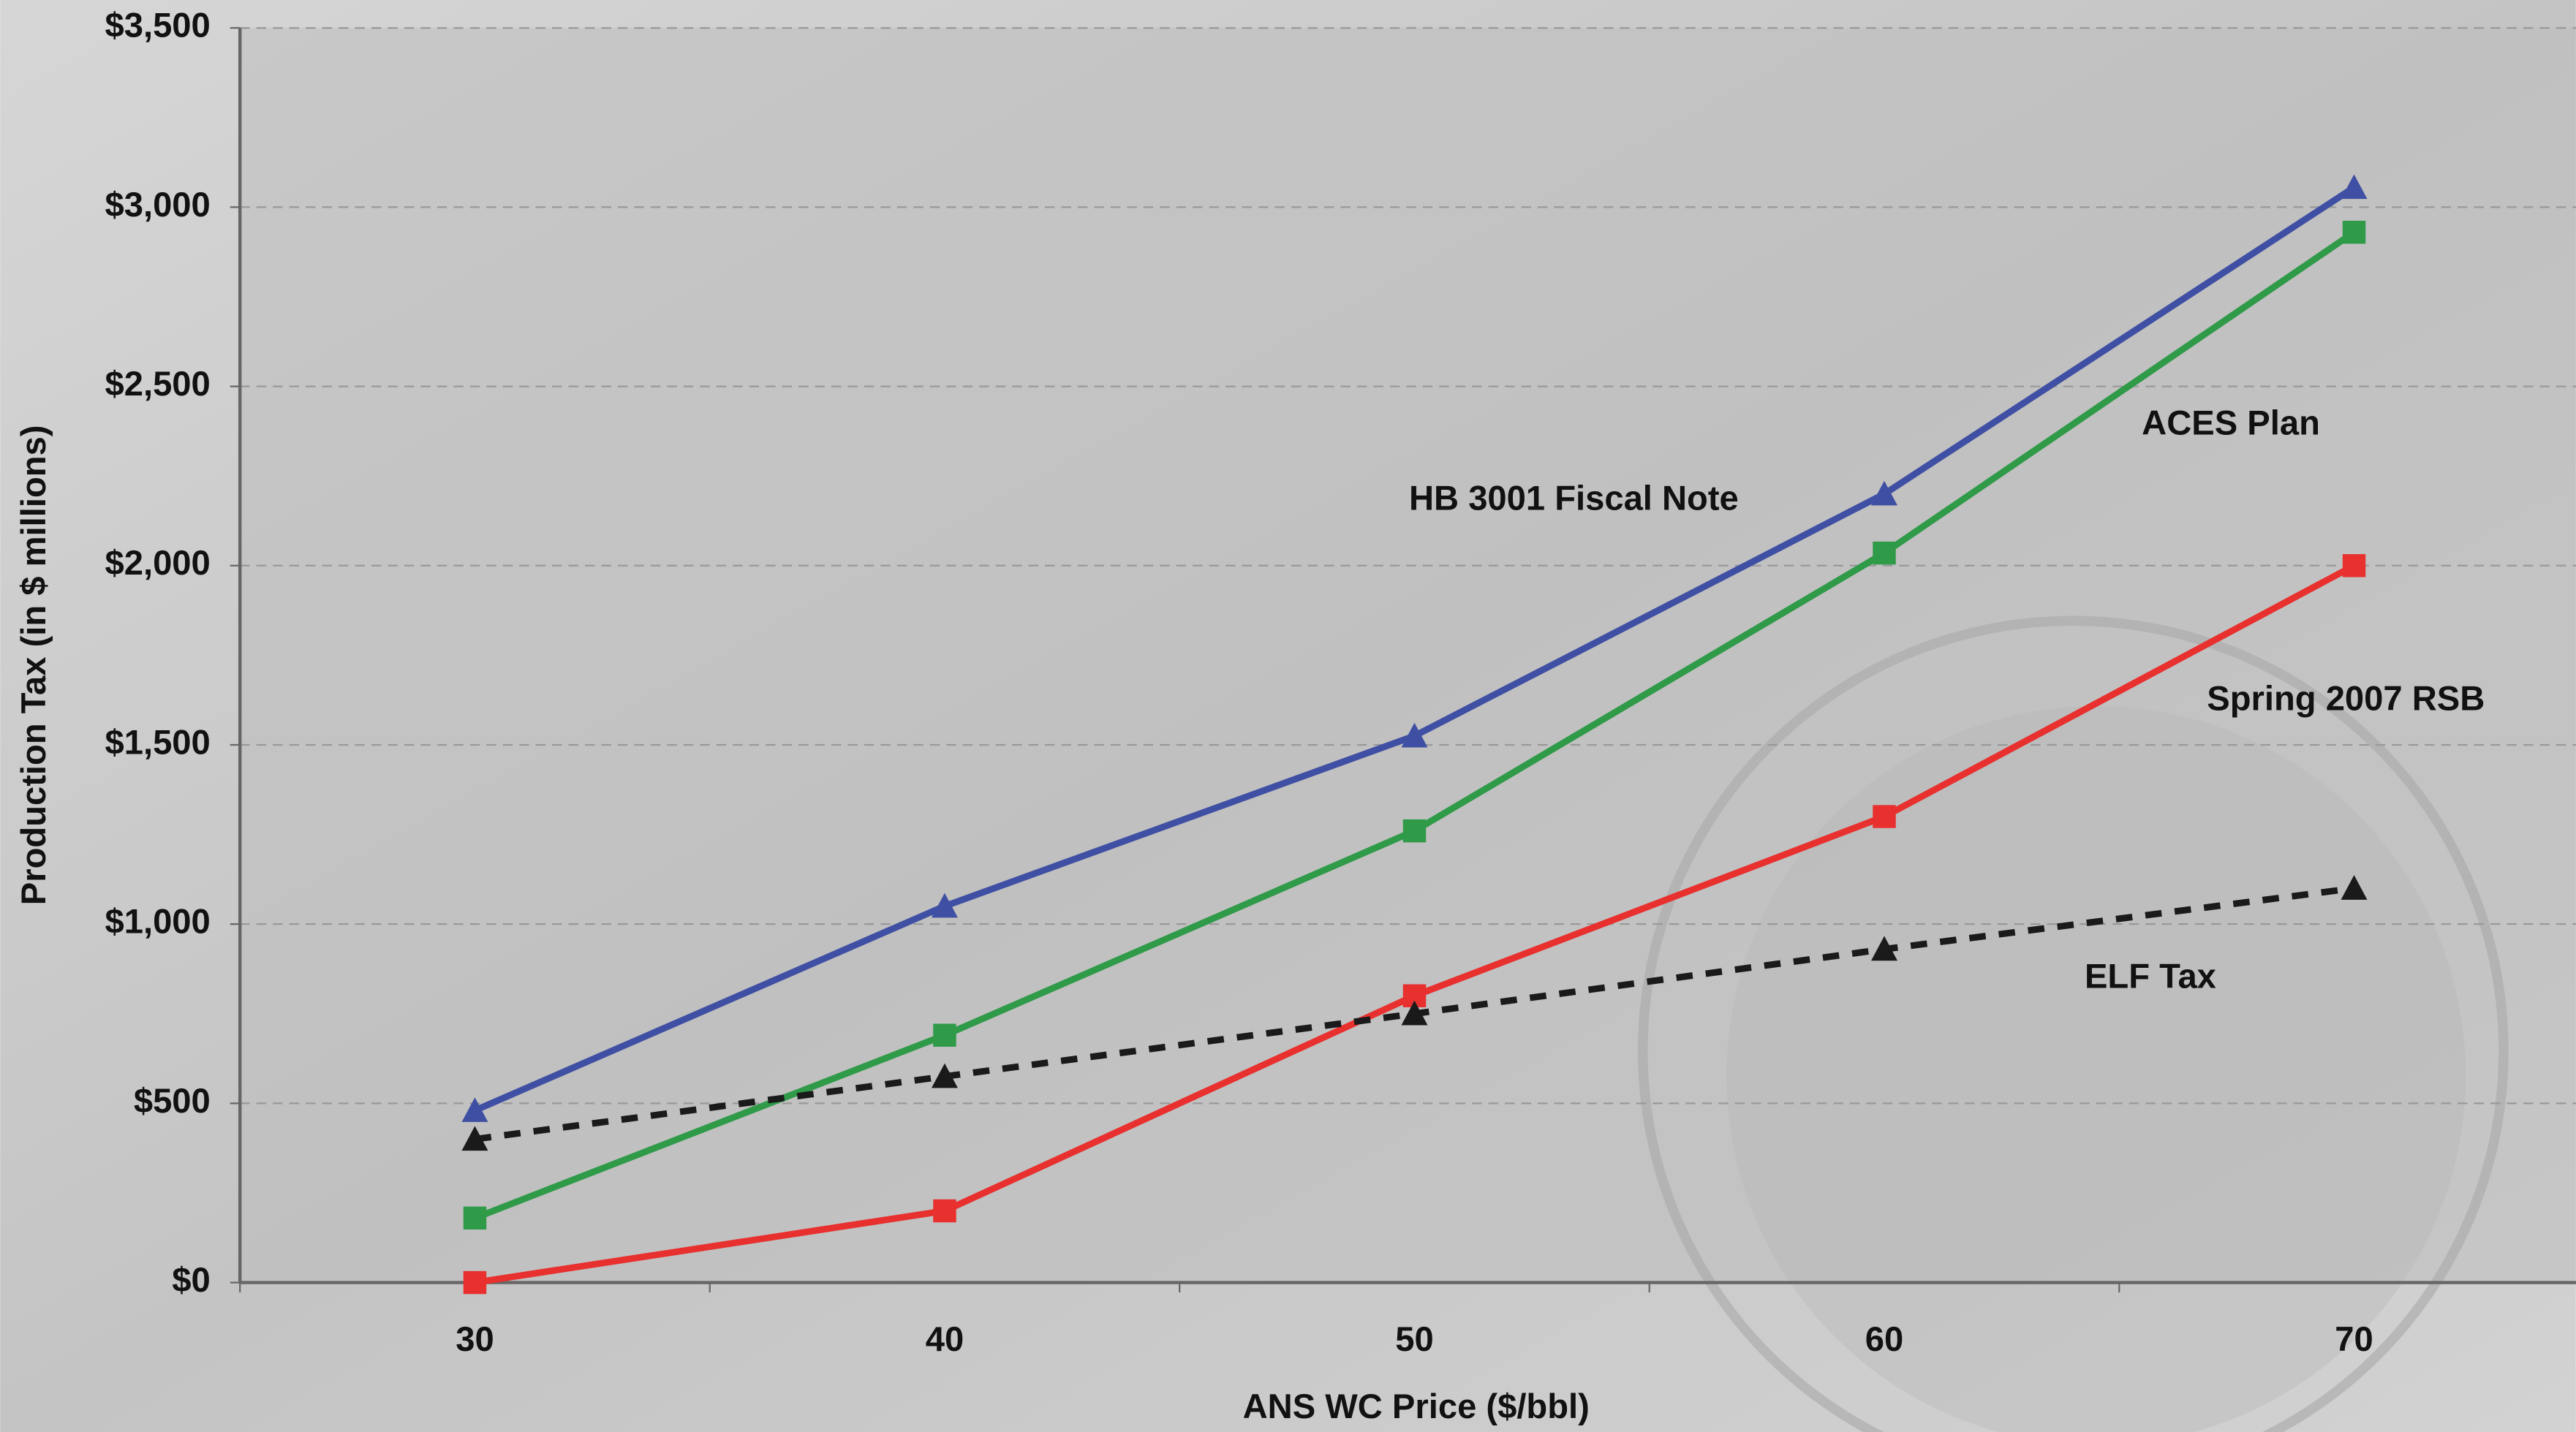 Image resolution: width=2576 pixels, height=1432 pixels. Describe the element at coordinates (1884, 1338) in the screenshot. I see `x-tick-label: 60` at that location.